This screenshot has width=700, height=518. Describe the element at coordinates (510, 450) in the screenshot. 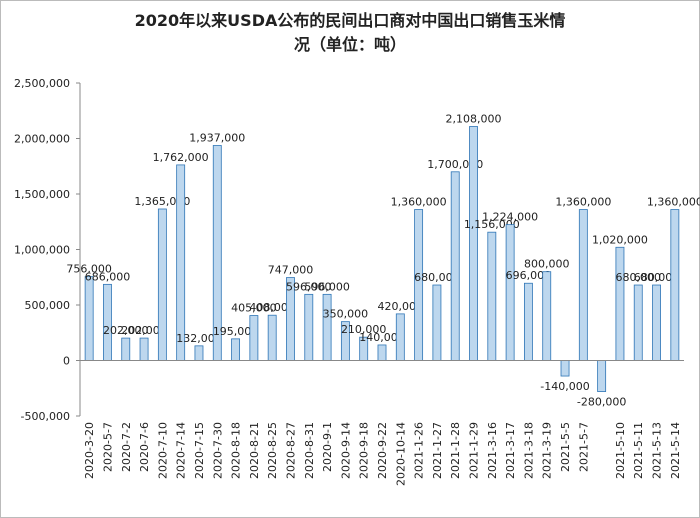

I see `x-tick-label: 2021-3-17` at that location.